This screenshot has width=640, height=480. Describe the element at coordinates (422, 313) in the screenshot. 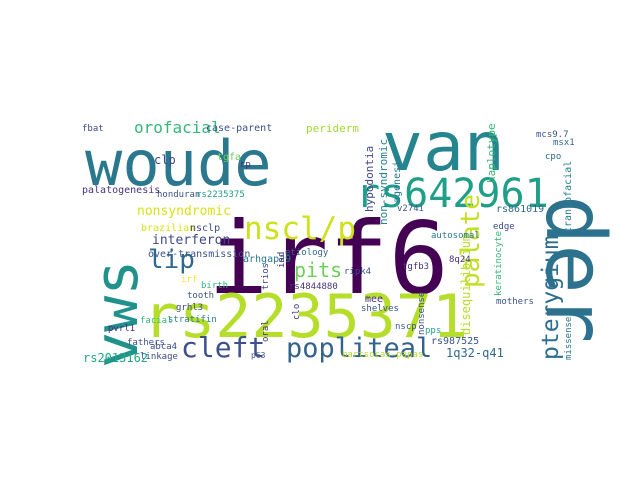

I see `cloud-word: nonsense` at that location.